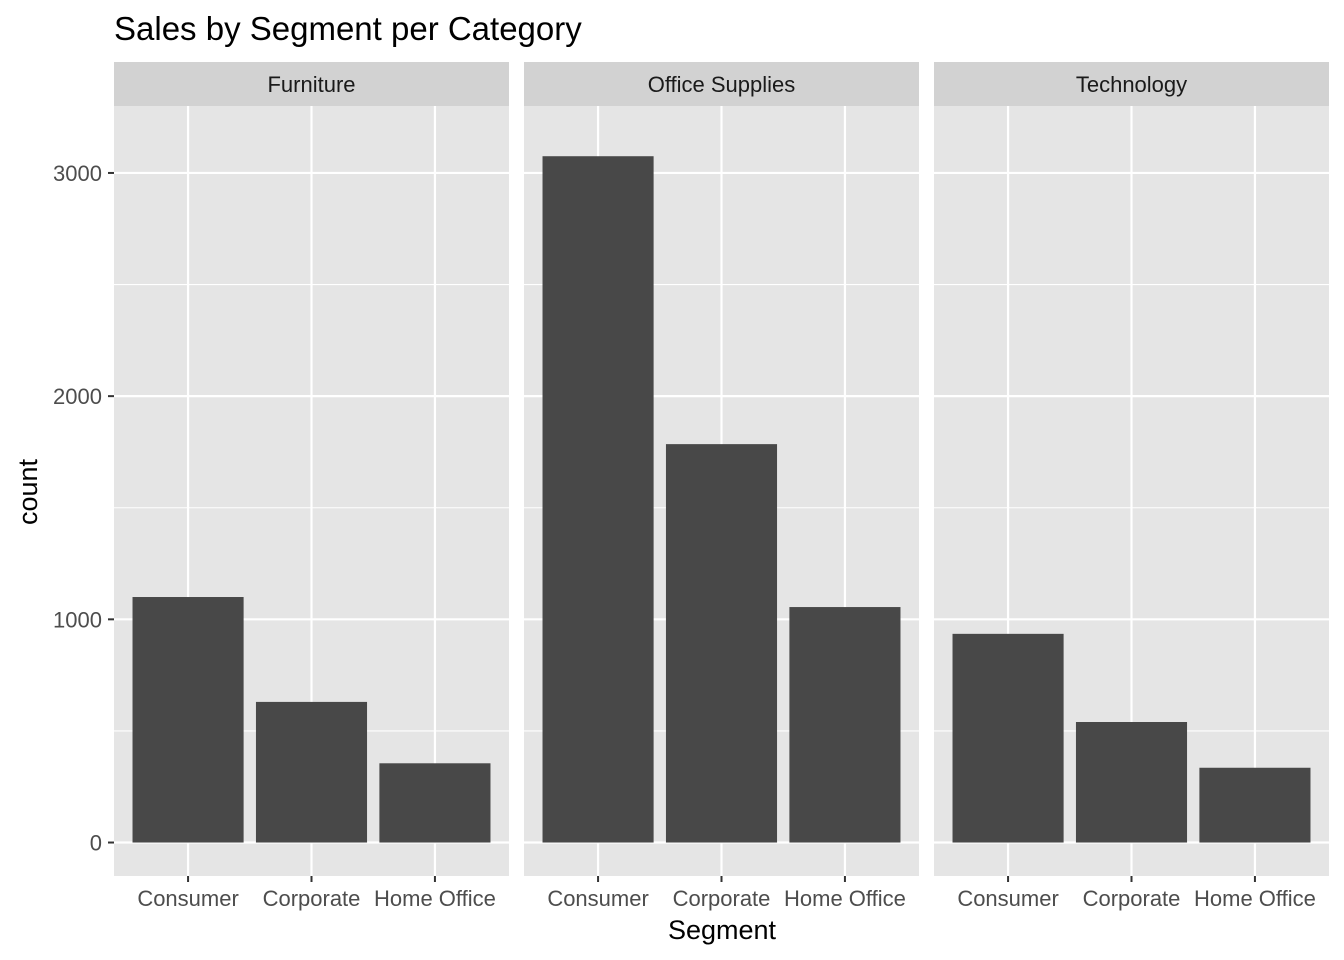 This screenshot has height=960, width=1344. I want to click on y-tick-label: 2000, so click(77, 396).